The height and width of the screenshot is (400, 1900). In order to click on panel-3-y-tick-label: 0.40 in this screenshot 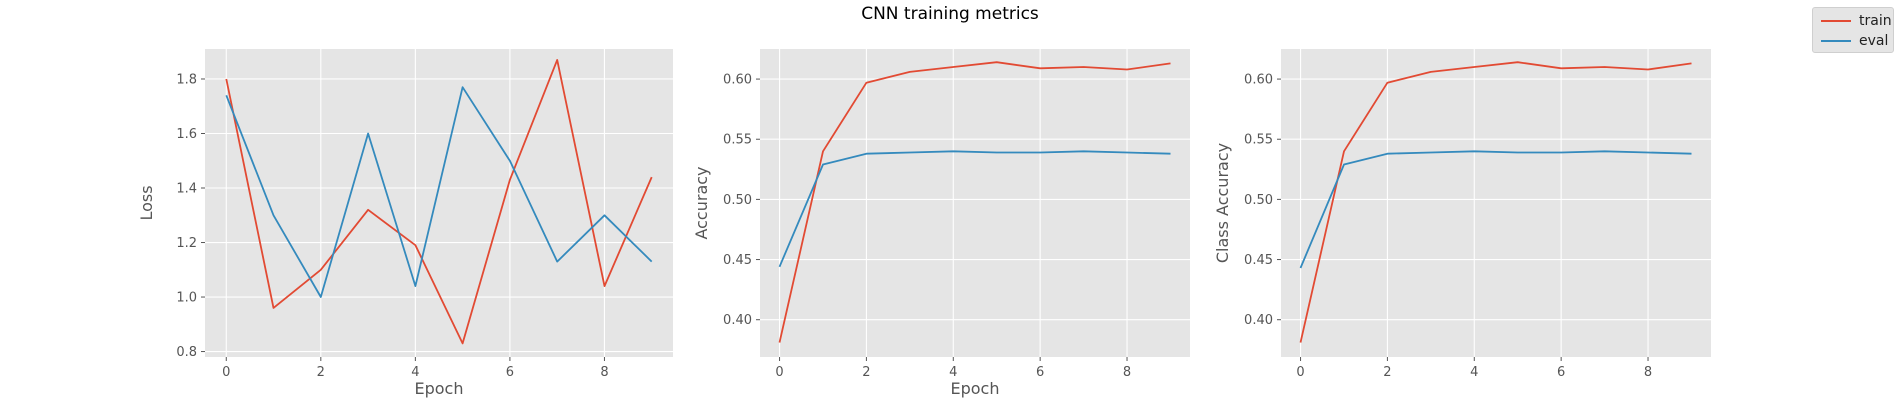, I will do `click(1258, 320)`.